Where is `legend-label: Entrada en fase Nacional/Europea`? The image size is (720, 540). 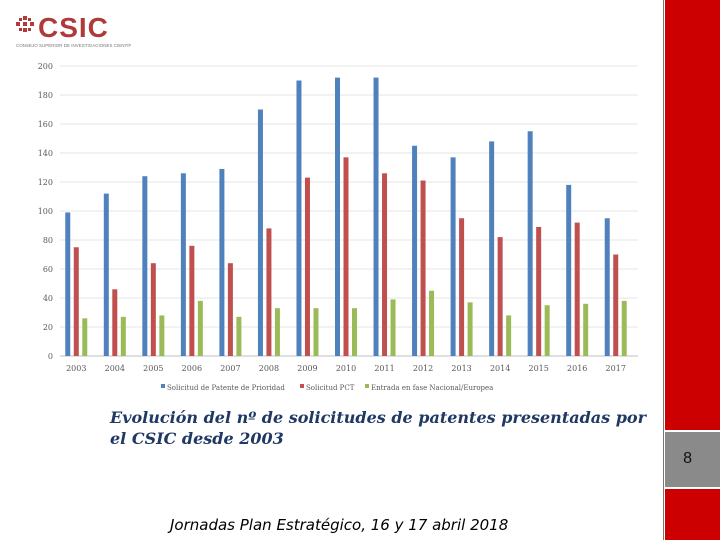
legend-label: Entrada en fase Nacional/Europea is located at coordinates (432, 388).